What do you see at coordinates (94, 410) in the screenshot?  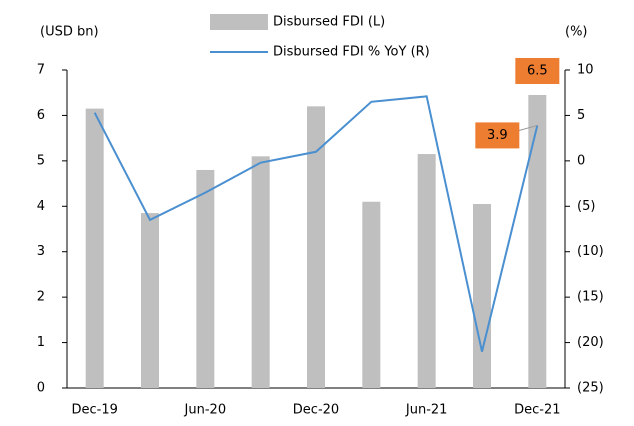 I see `x-tick-label: Dec-19` at bounding box center [94, 410].